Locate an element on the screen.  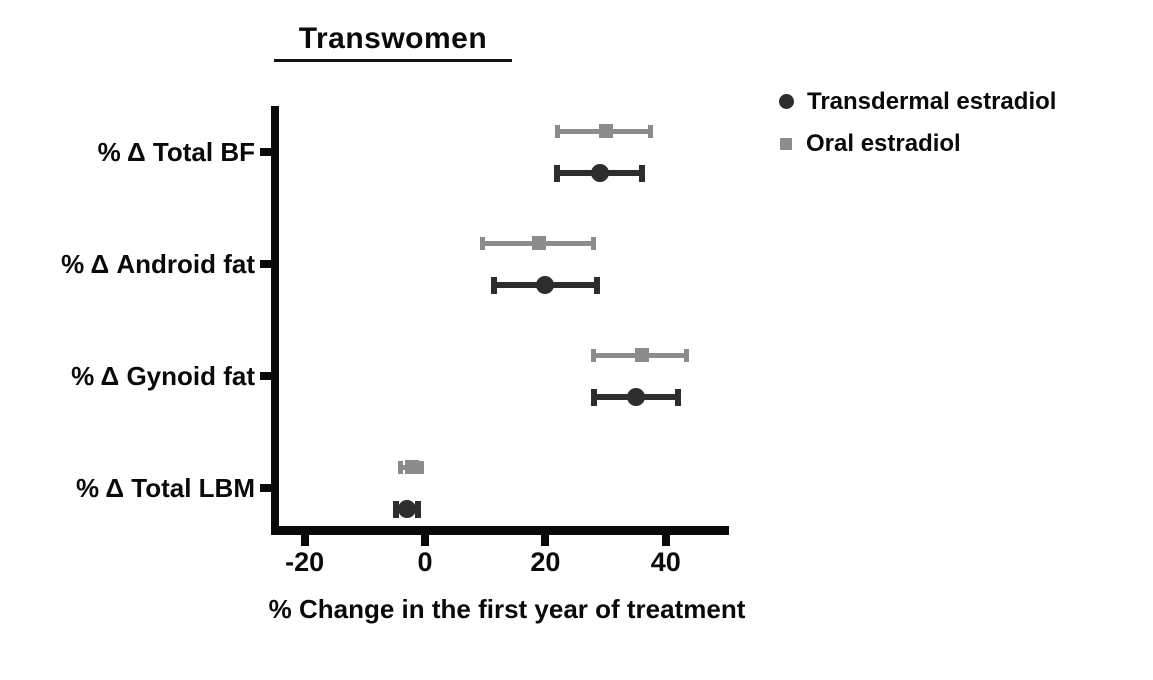
x-axis-tick-label: 40 is located at coordinates (665, 562).